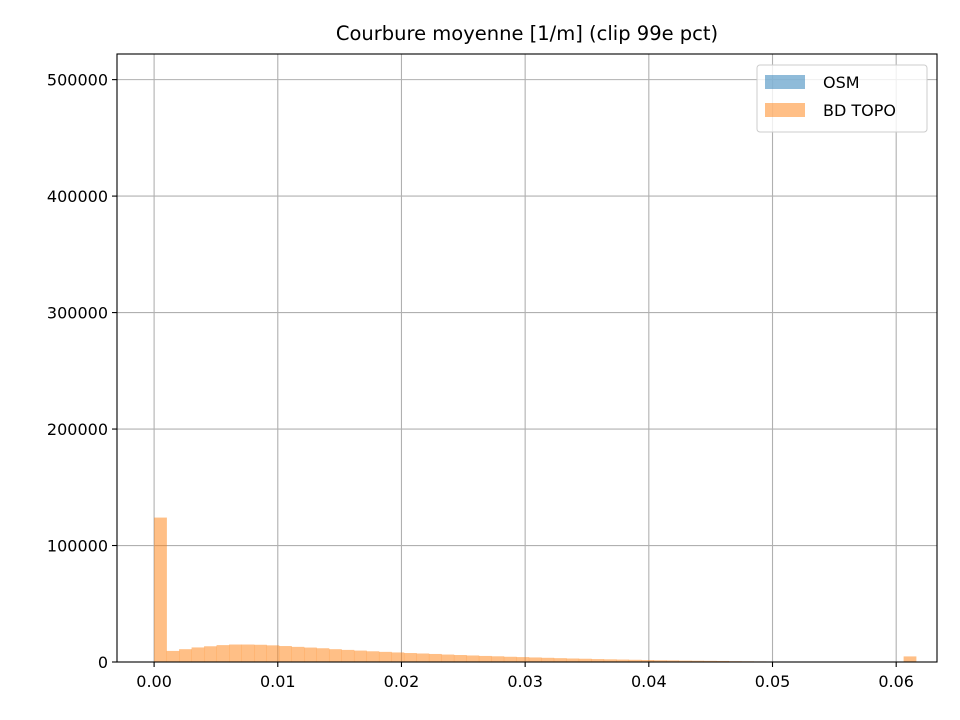 This screenshot has width=960, height=720. What do you see at coordinates (842, 98) in the screenshot?
I see `legend: OSM BD TOPO` at bounding box center [842, 98].